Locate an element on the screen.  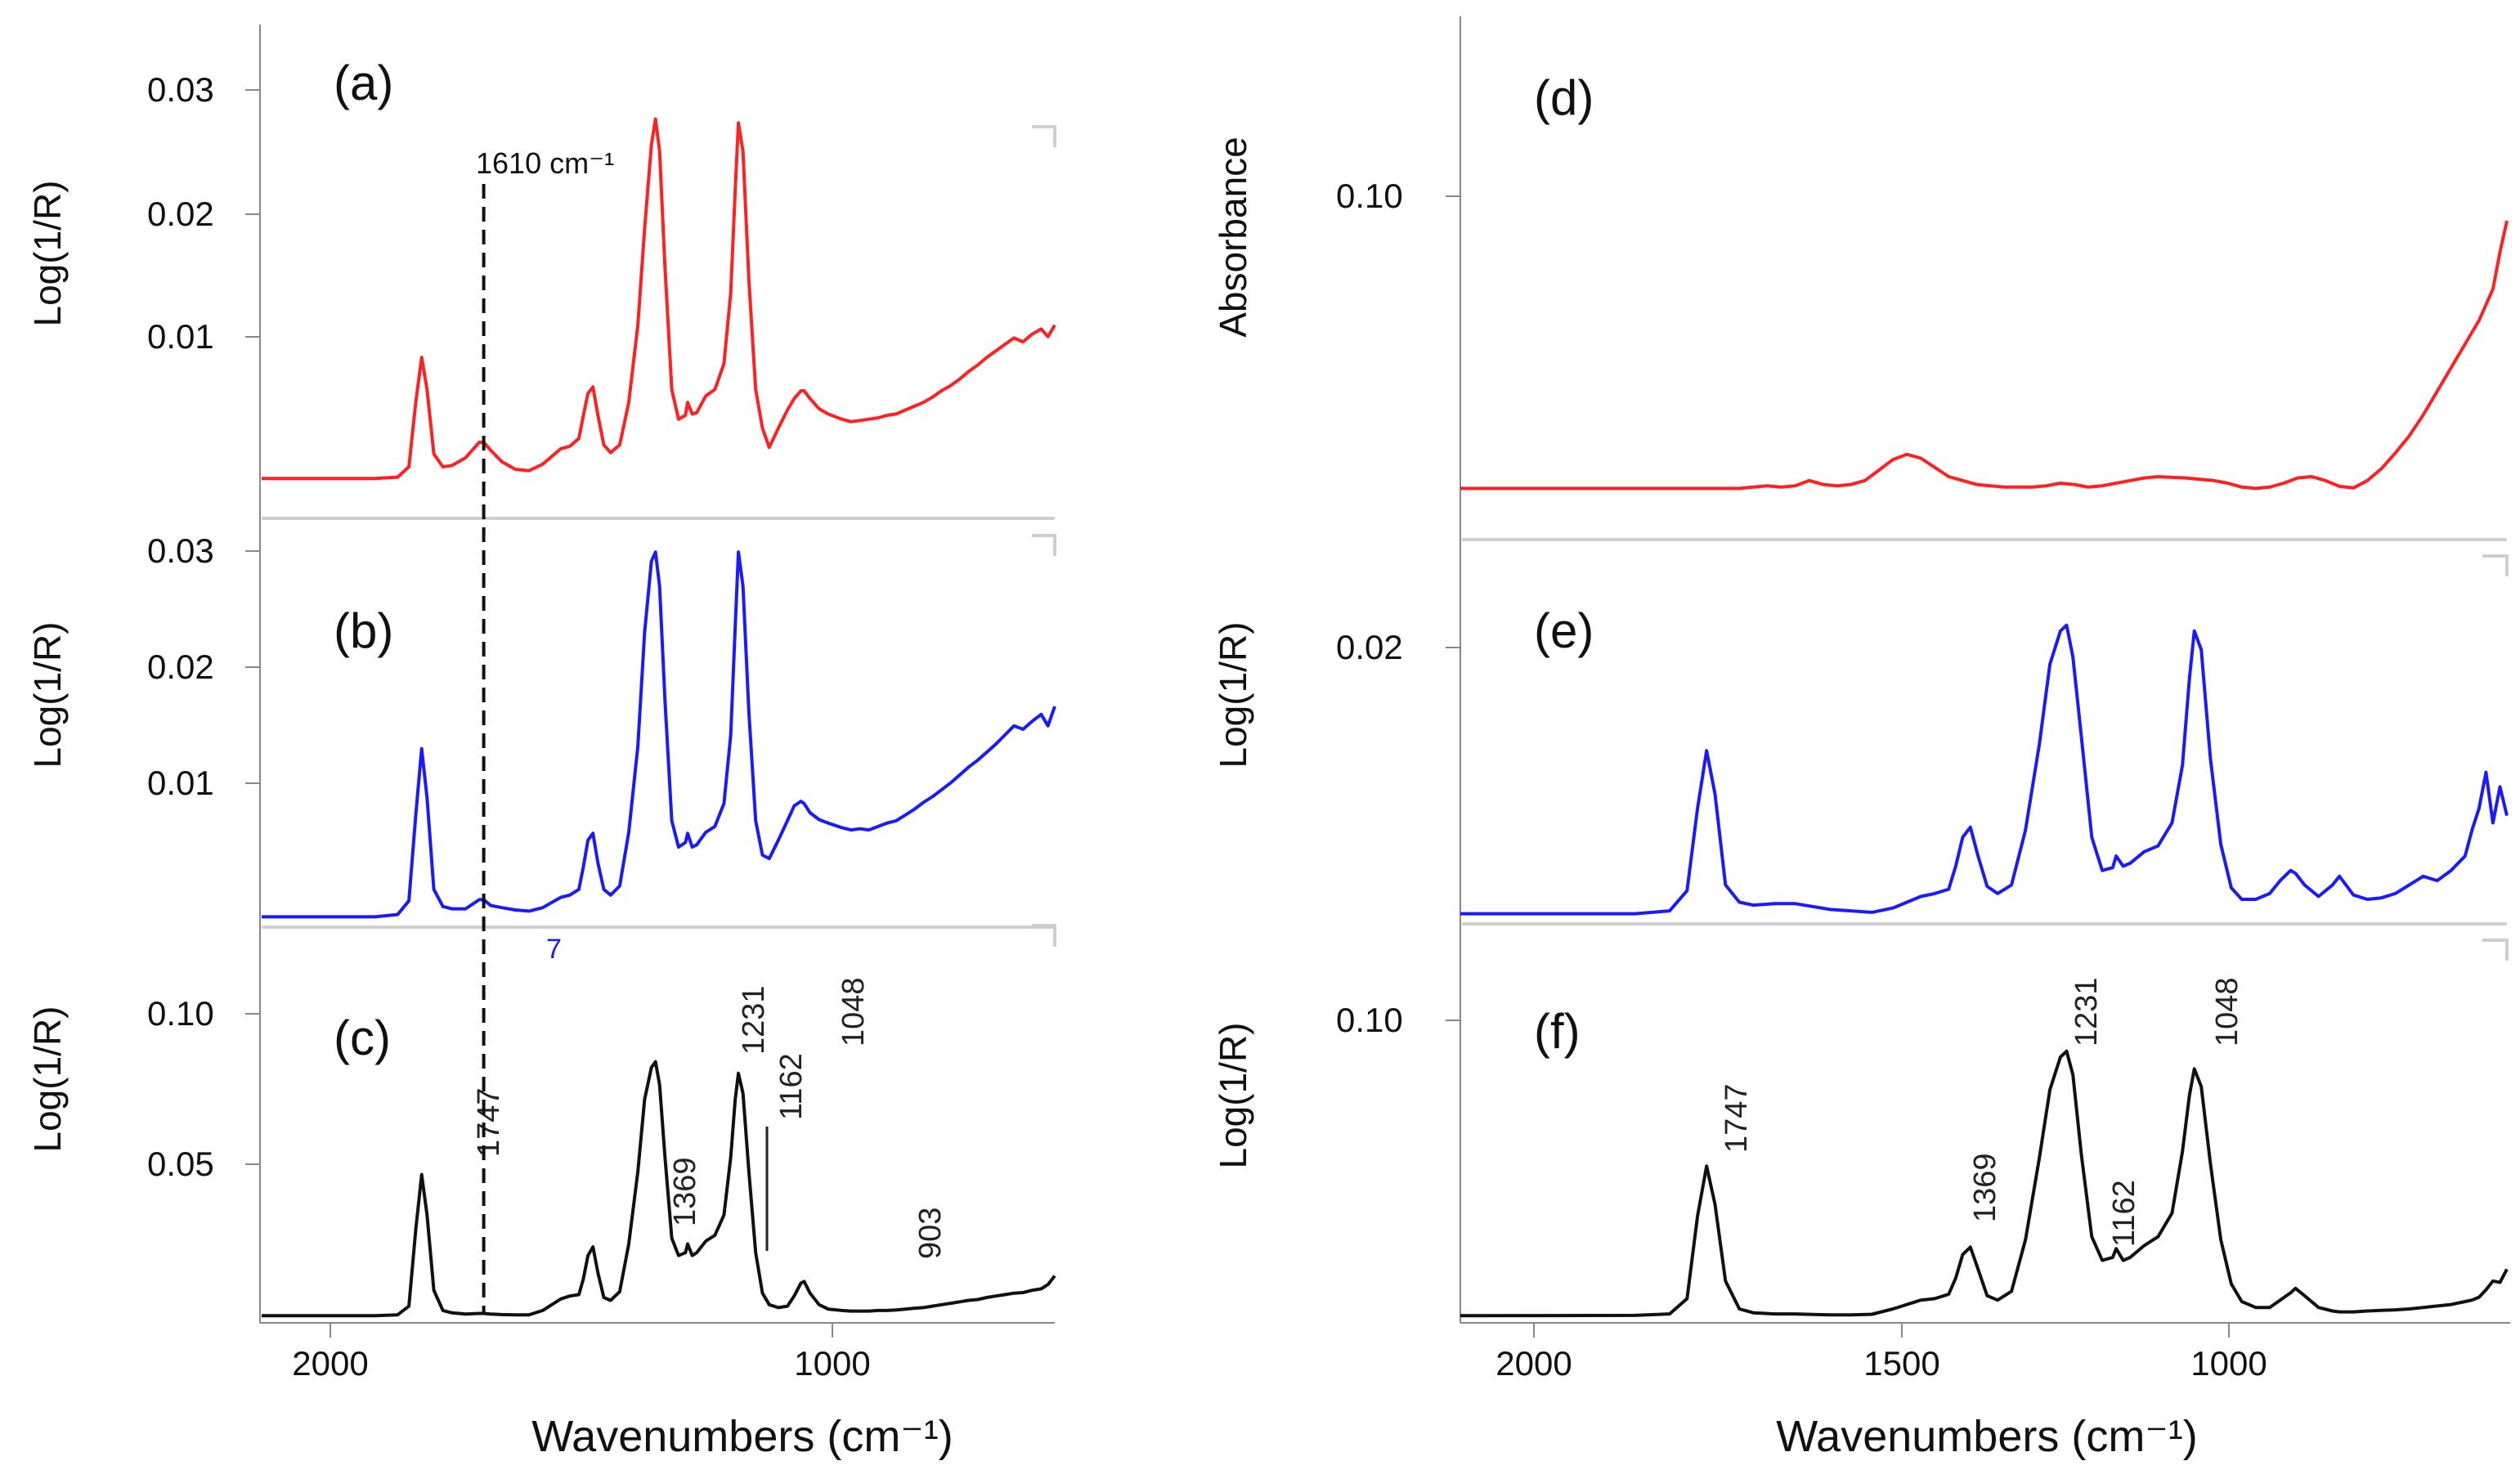
panel-c-label: (c) is located at coordinates (362, 1038).